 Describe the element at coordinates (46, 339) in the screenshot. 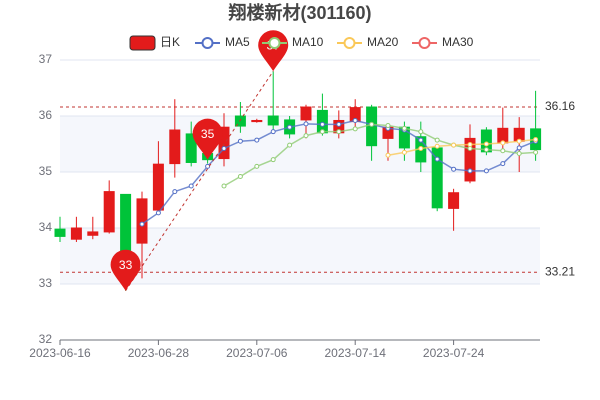

I see `y-tick-label: 32` at that location.